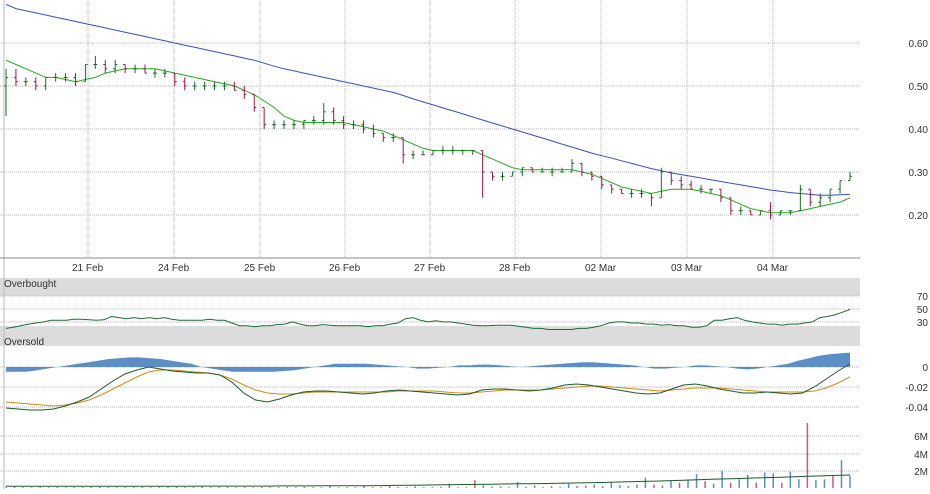 The image size is (930, 494). What do you see at coordinates (919, 87) in the screenshot?
I see `price-tick-1: 0.50` at bounding box center [919, 87].